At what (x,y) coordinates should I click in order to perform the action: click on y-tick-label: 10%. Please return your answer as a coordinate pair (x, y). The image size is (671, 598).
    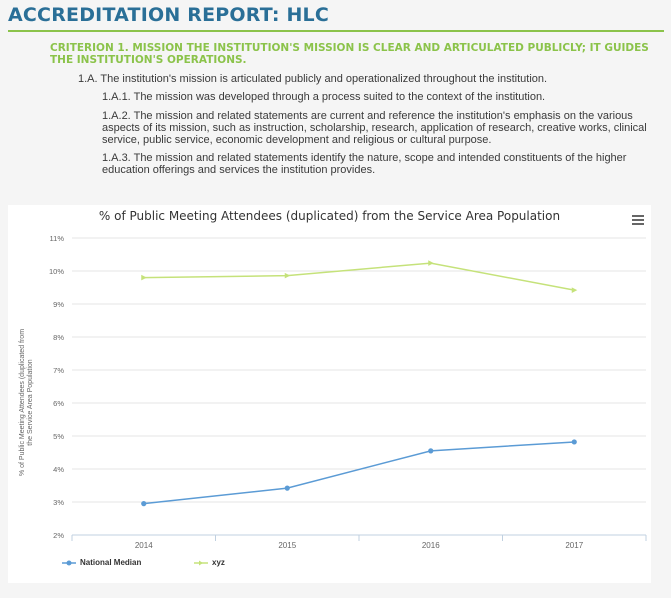
    Looking at the image, I should click on (56, 271).